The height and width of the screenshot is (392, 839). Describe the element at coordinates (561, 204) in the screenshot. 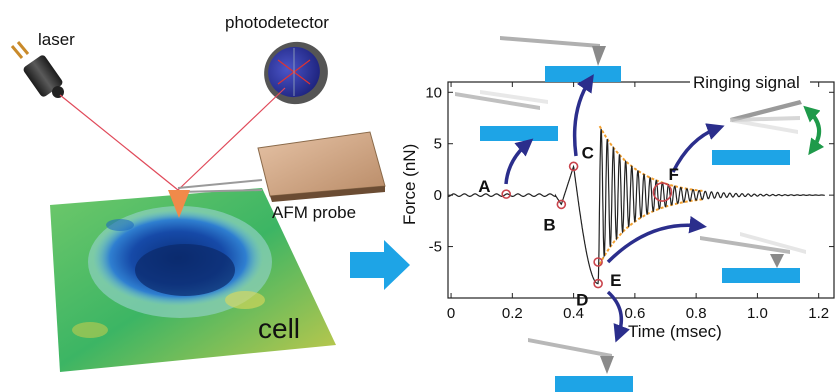

I see `marker-b` at that location.